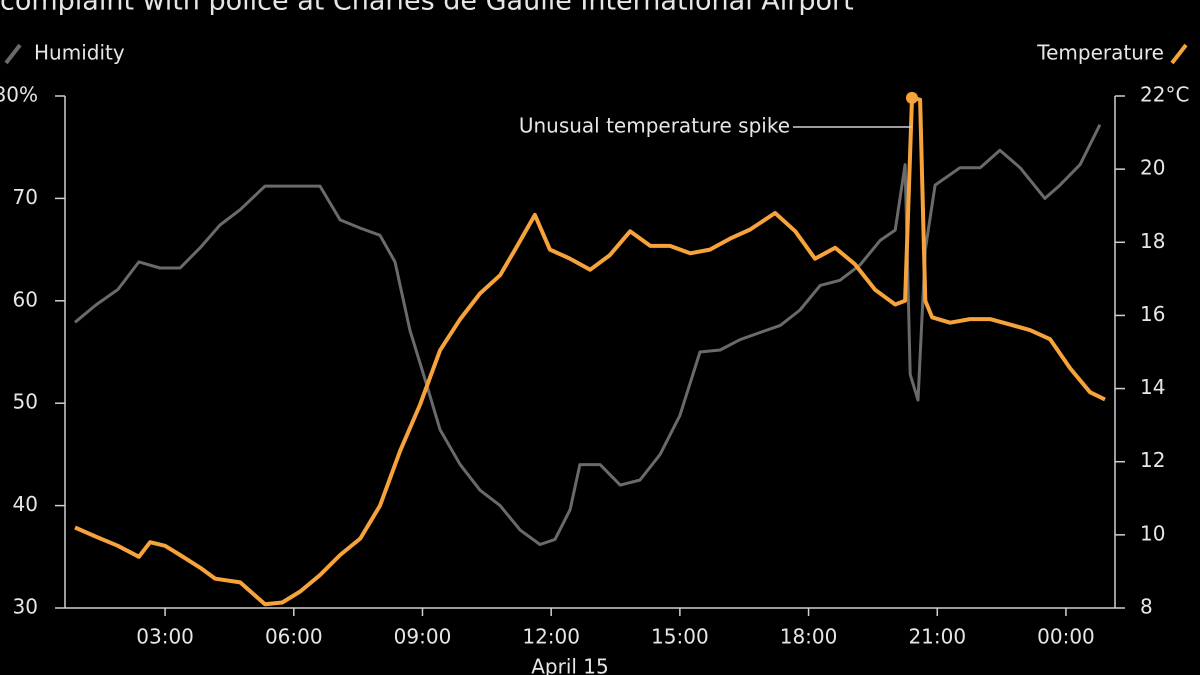 This screenshot has width=1200, height=675. I want to click on y2-tick-label: 18, so click(1152, 241).